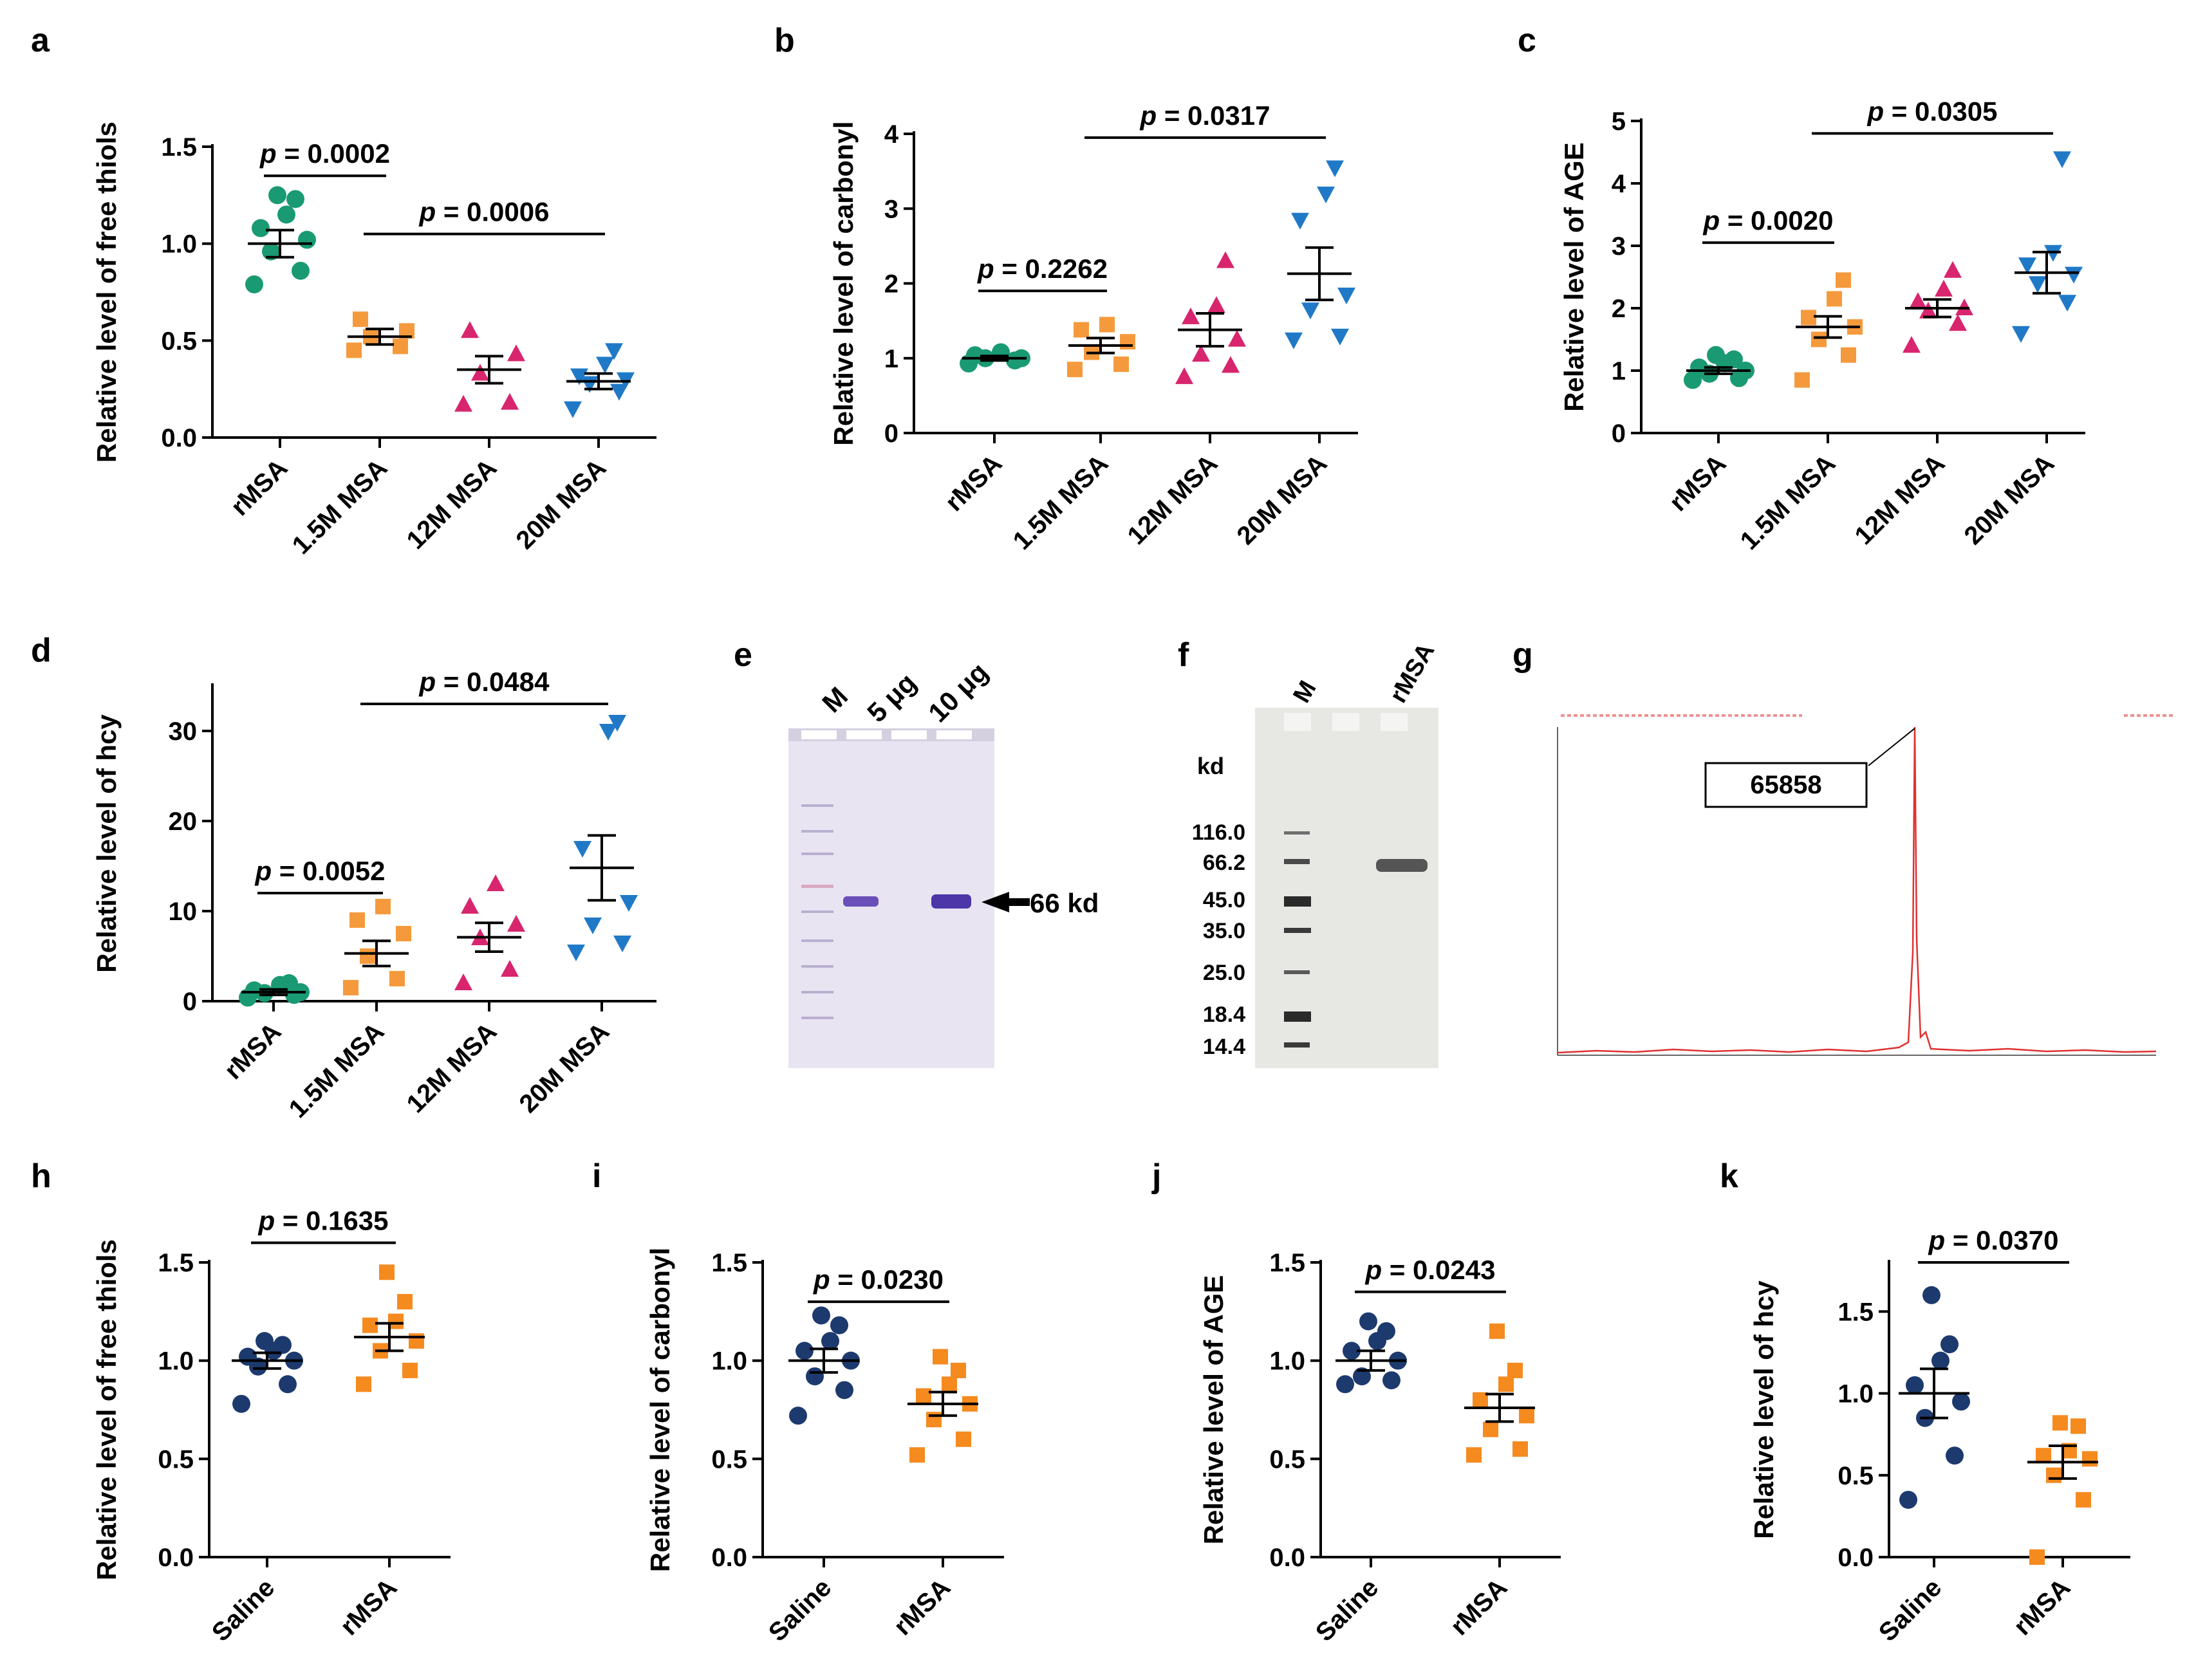 This screenshot has width=2196, height=1680. Describe the element at coordinates (1993, 1240) in the screenshot. I see `p-value-label: p = 0.0370` at that location.